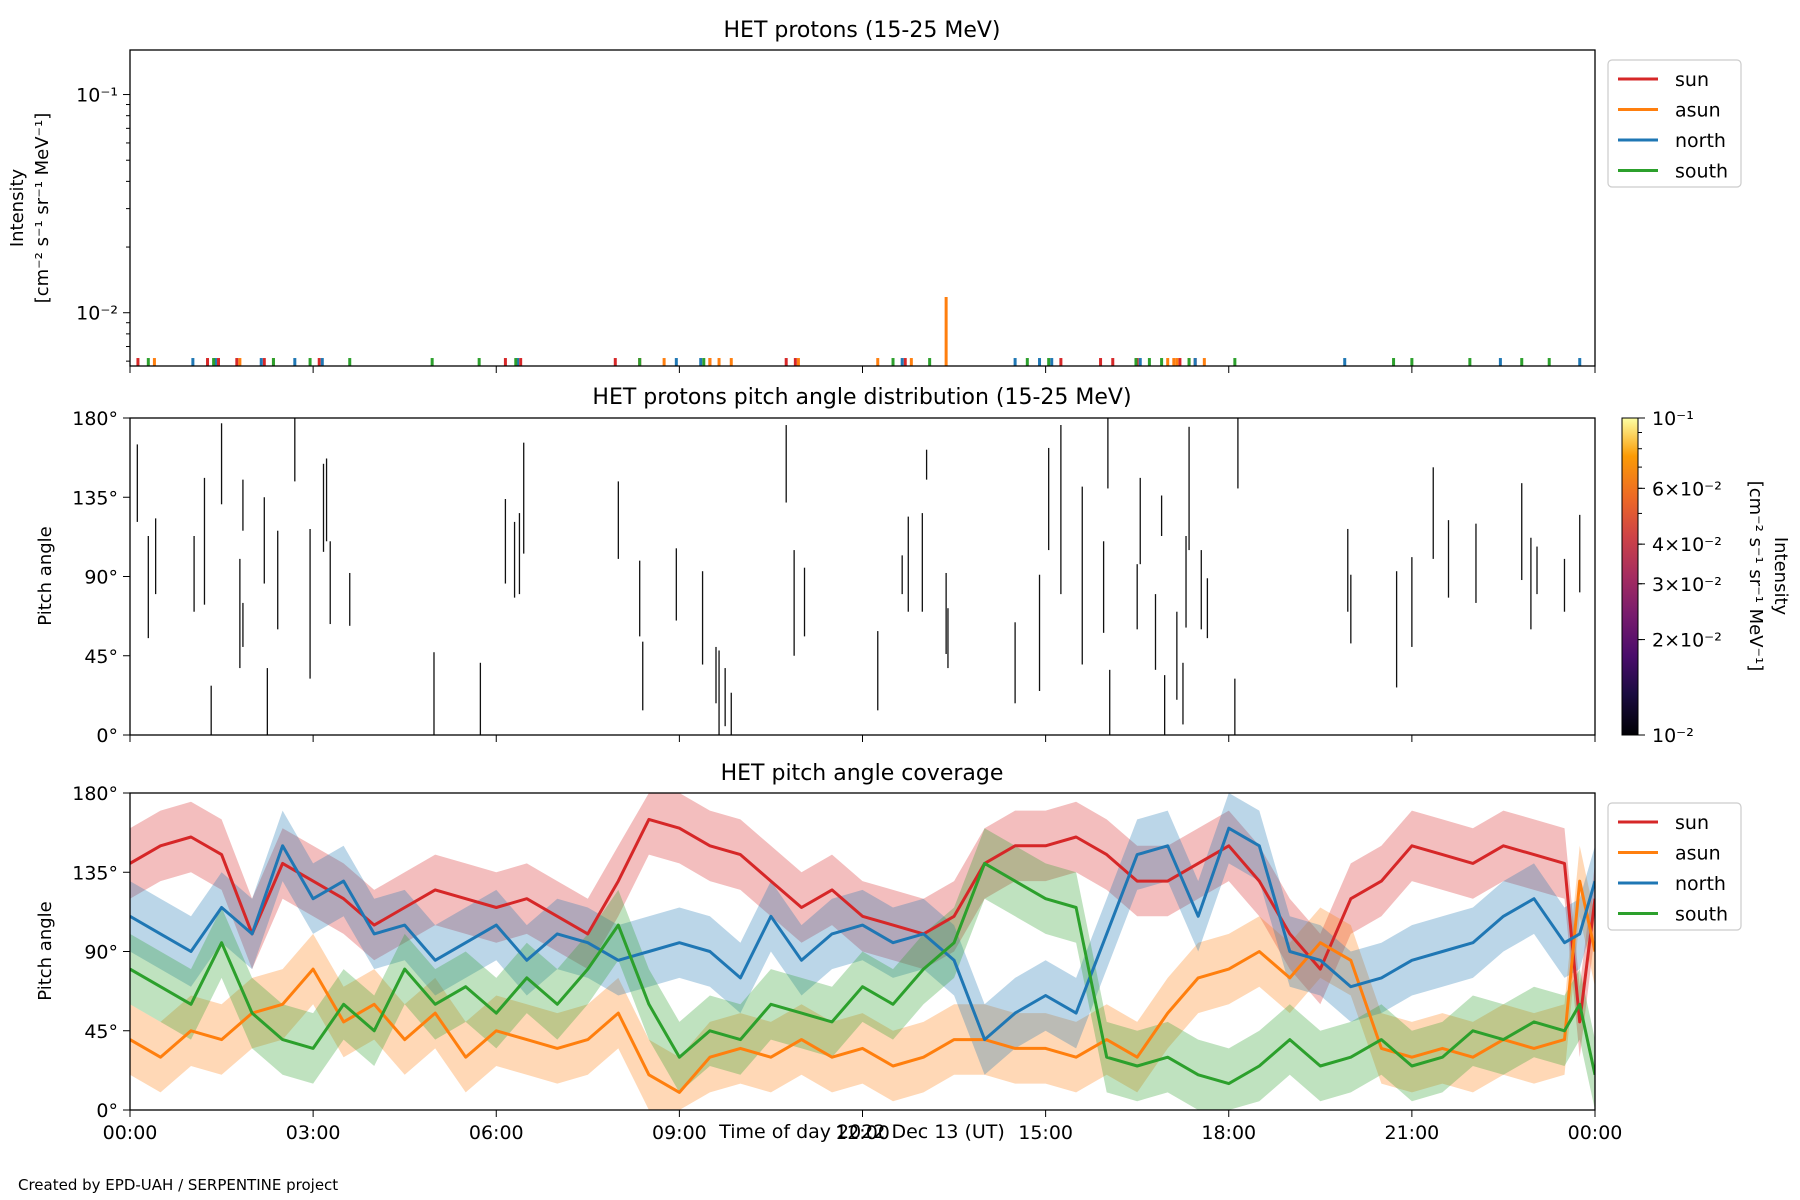 This screenshot has height=1200, width=1800. I want to click on credit-text: Created by EPD-UAH / SERPENTINE project, so click(178, 1185).